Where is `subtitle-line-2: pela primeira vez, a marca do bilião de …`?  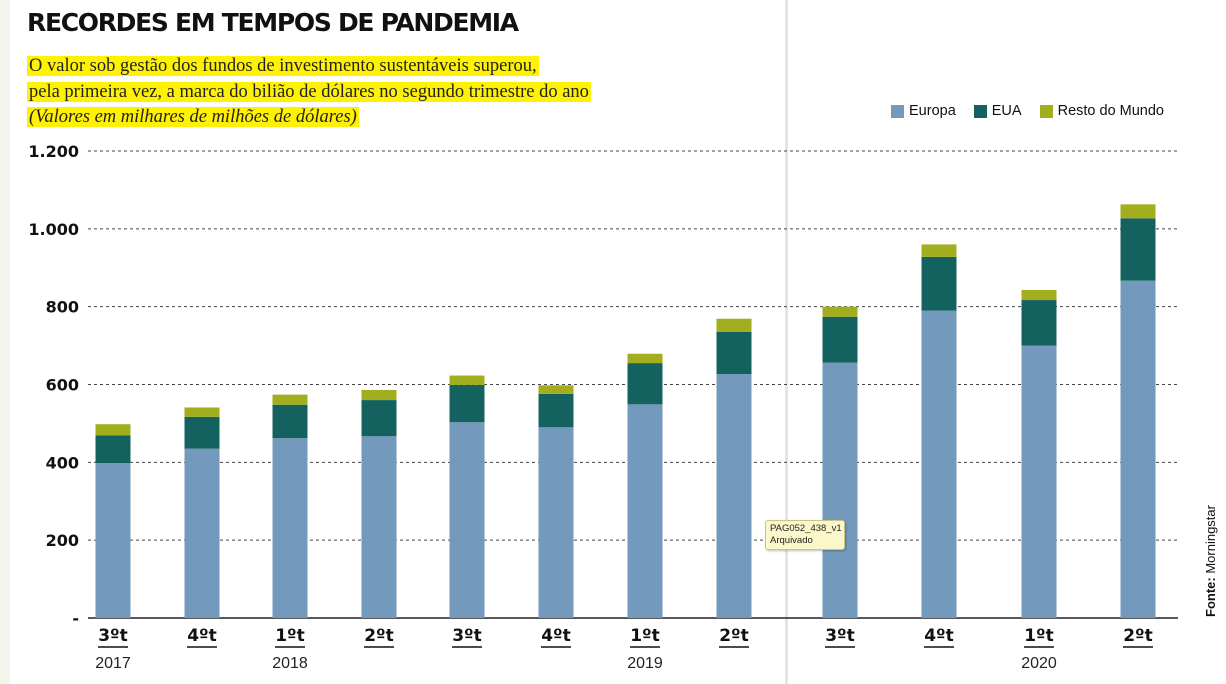 subtitle-line-2: pela primeira vez, a marca do bilião de … is located at coordinates (309, 91).